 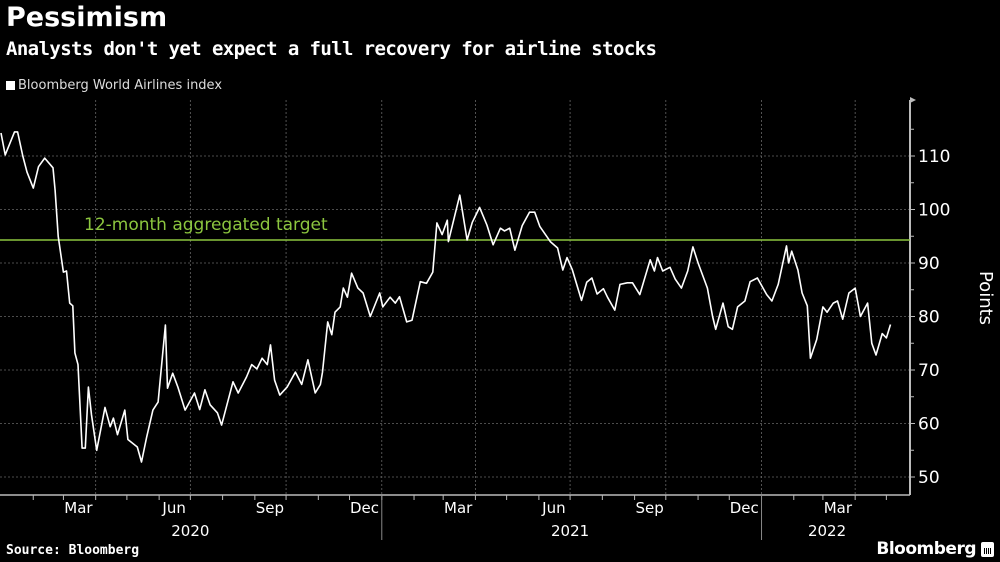 What do you see at coordinates (929, 318) in the screenshot?
I see `y-tick-label: 80` at bounding box center [929, 318].